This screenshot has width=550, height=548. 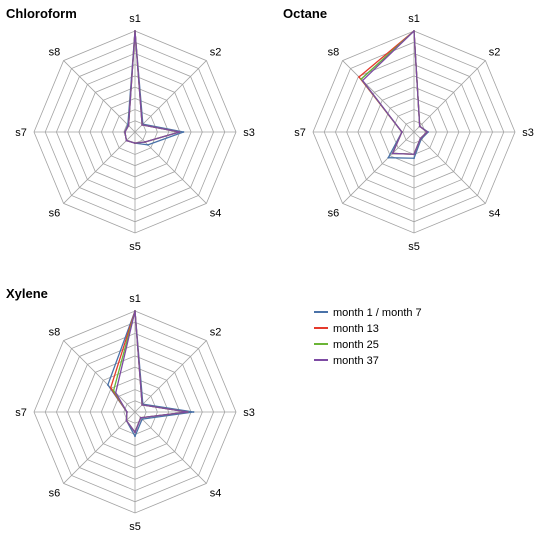 I want to click on legend-entry-month-37: month 37, so click(x=346, y=361).